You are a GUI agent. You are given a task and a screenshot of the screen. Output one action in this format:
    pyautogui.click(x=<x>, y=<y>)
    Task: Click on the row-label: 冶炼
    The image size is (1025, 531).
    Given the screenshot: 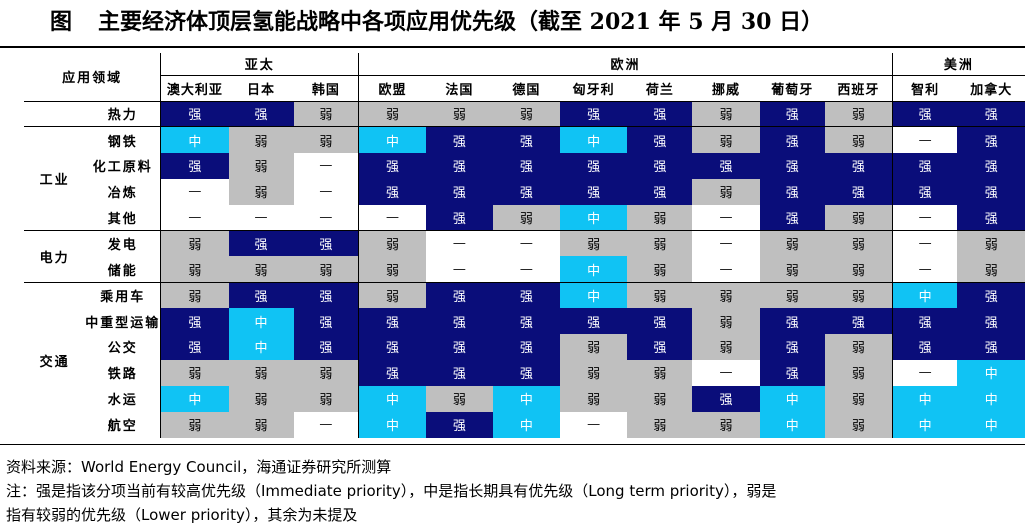 What is the action you would take?
    pyautogui.click(x=122, y=194)
    